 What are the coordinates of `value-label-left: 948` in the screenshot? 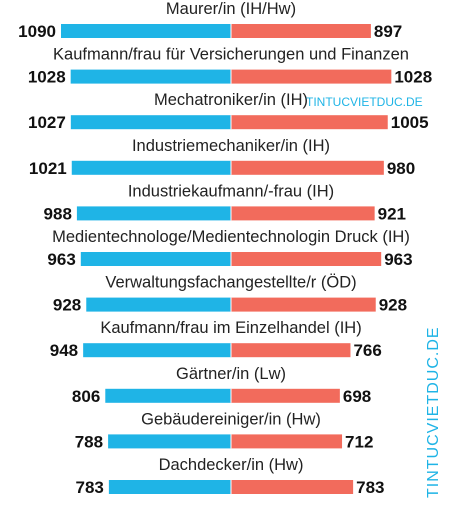 It's located at (64, 350).